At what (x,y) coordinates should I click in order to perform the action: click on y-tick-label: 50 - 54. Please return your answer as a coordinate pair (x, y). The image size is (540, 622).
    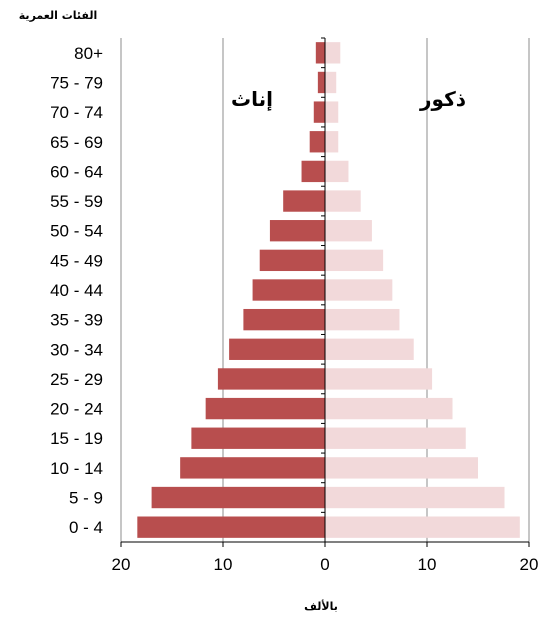
    Looking at the image, I should click on (76, 231).